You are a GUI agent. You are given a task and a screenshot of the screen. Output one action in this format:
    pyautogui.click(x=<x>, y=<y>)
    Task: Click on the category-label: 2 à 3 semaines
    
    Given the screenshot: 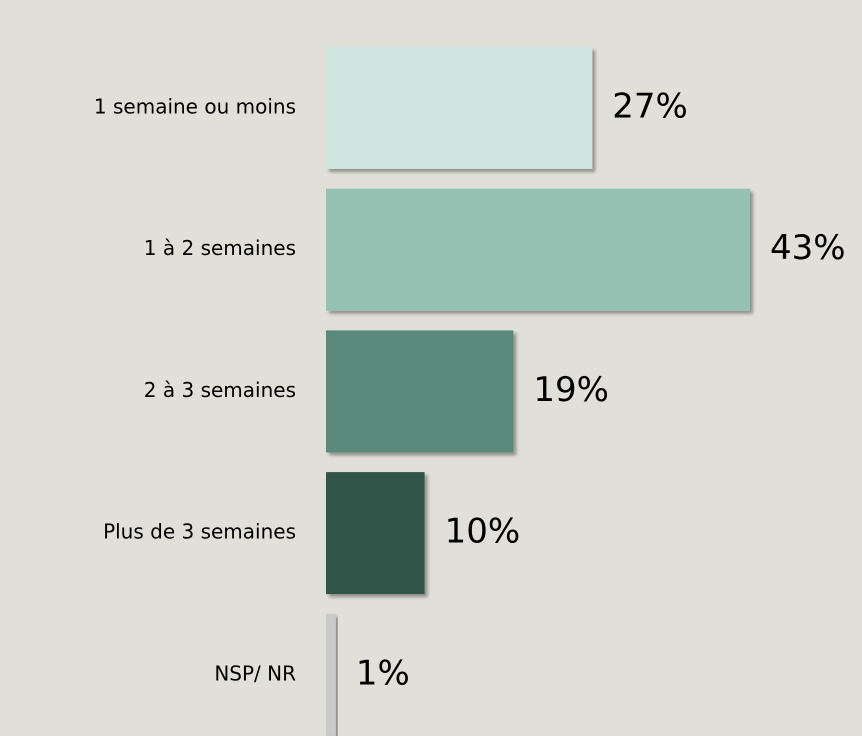 What is the action you would take?
    pyautogui.click(x=220, y=390)
    